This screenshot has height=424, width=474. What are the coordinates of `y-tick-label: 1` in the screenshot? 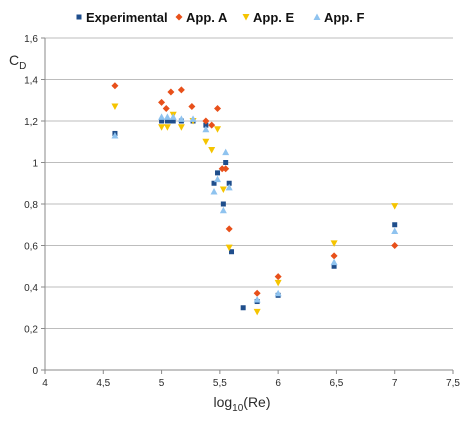 It's located at (35, 164).